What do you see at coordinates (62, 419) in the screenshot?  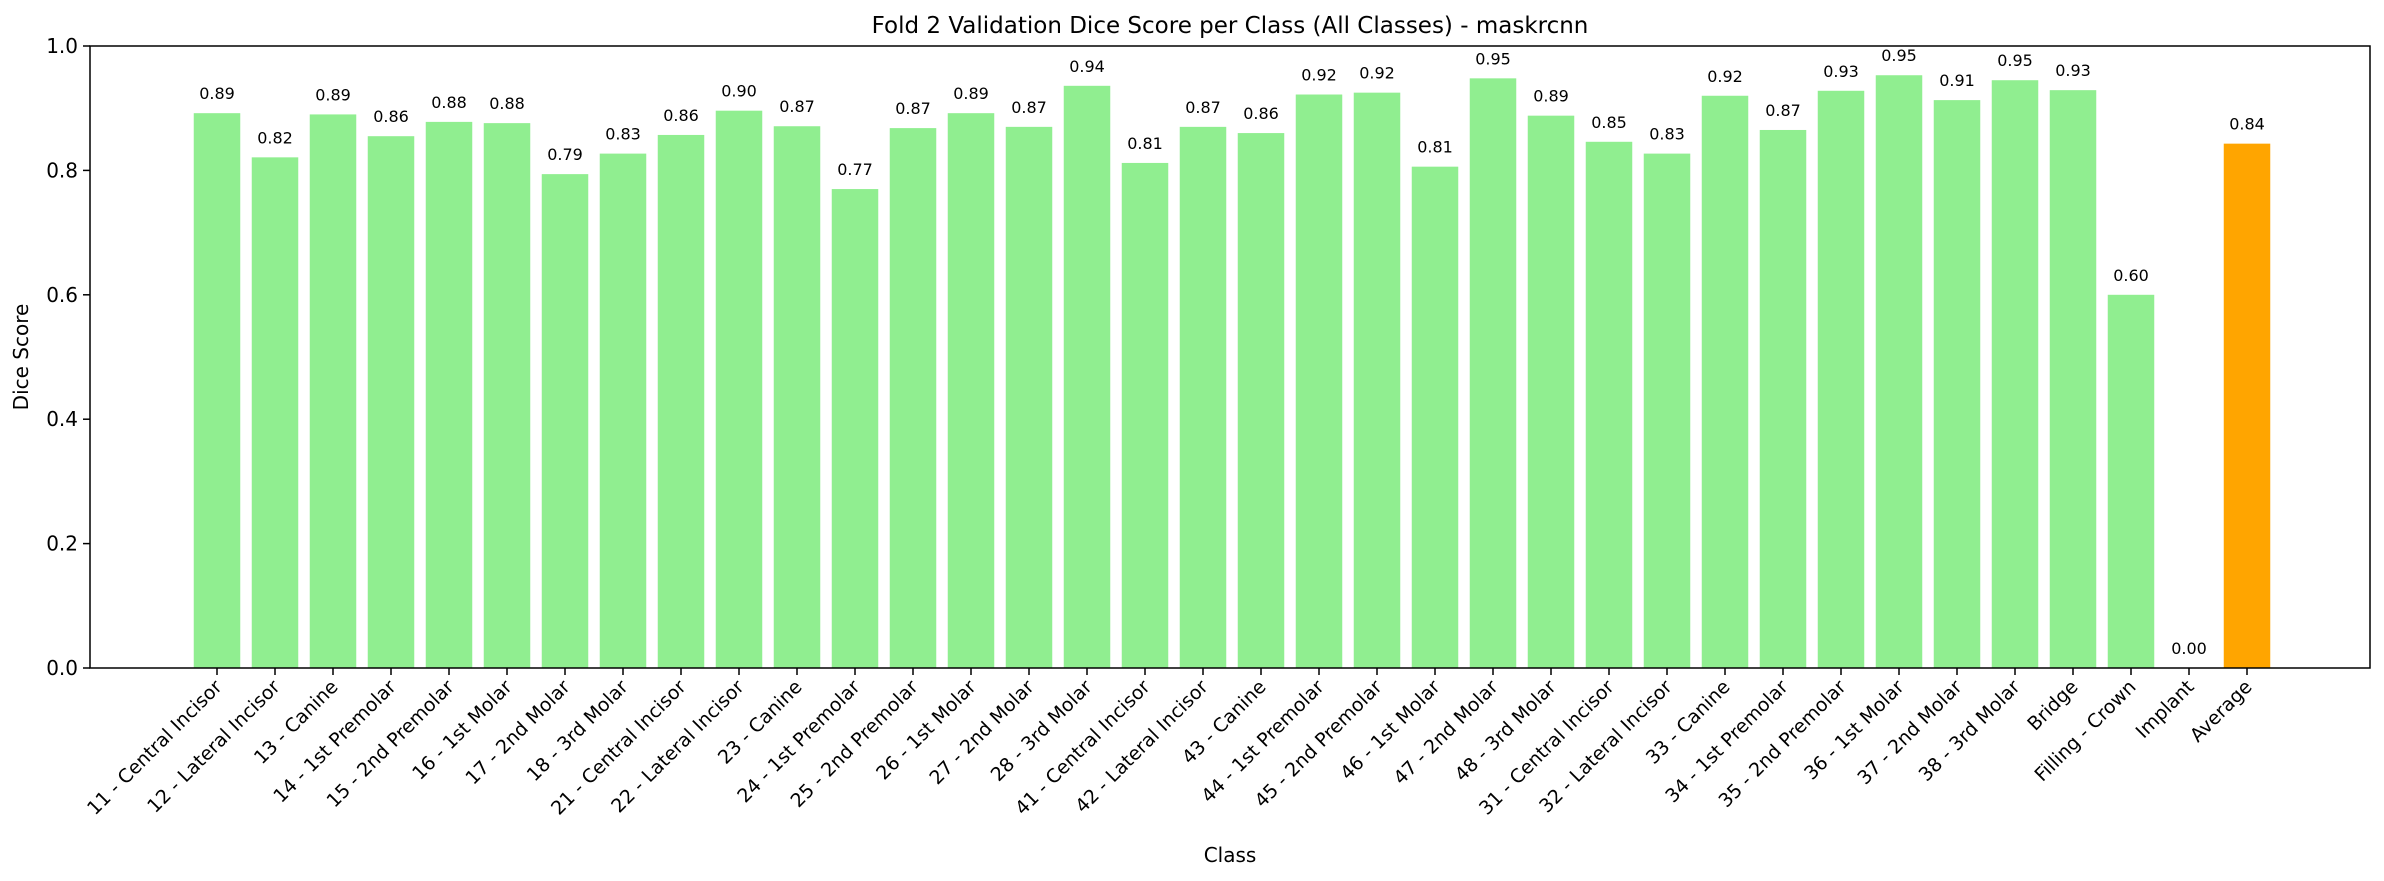 I see `y-tick-label: 0.4` at bounding box center [62, 419].